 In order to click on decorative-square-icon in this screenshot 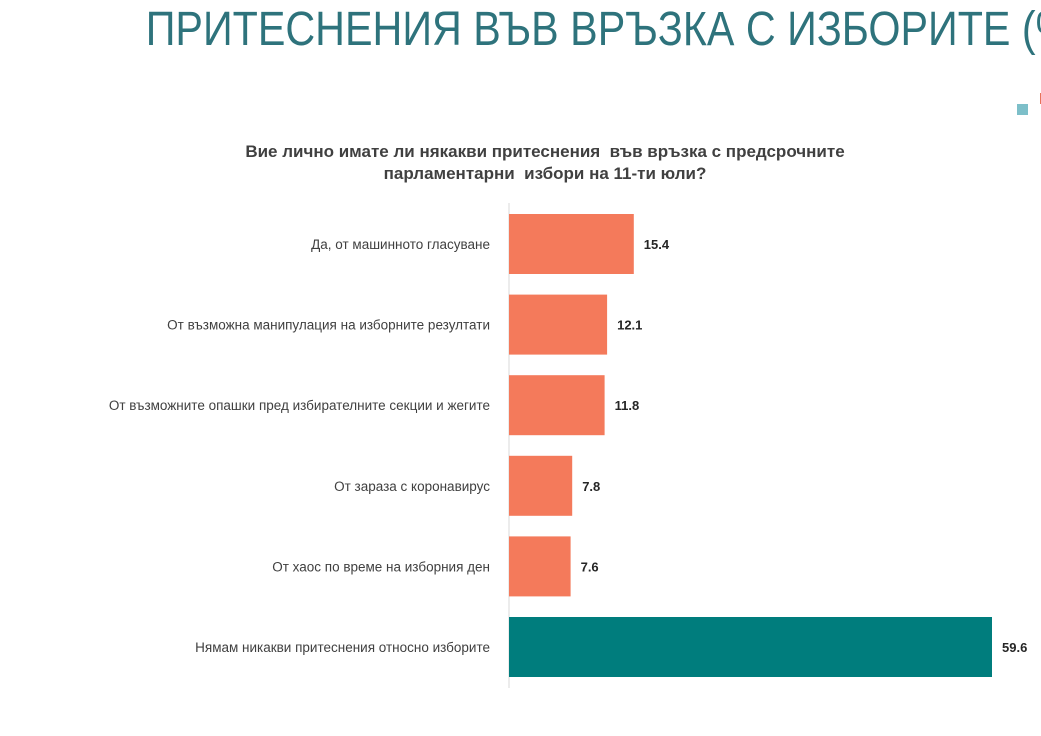, I will do `click(1022, 109)`.